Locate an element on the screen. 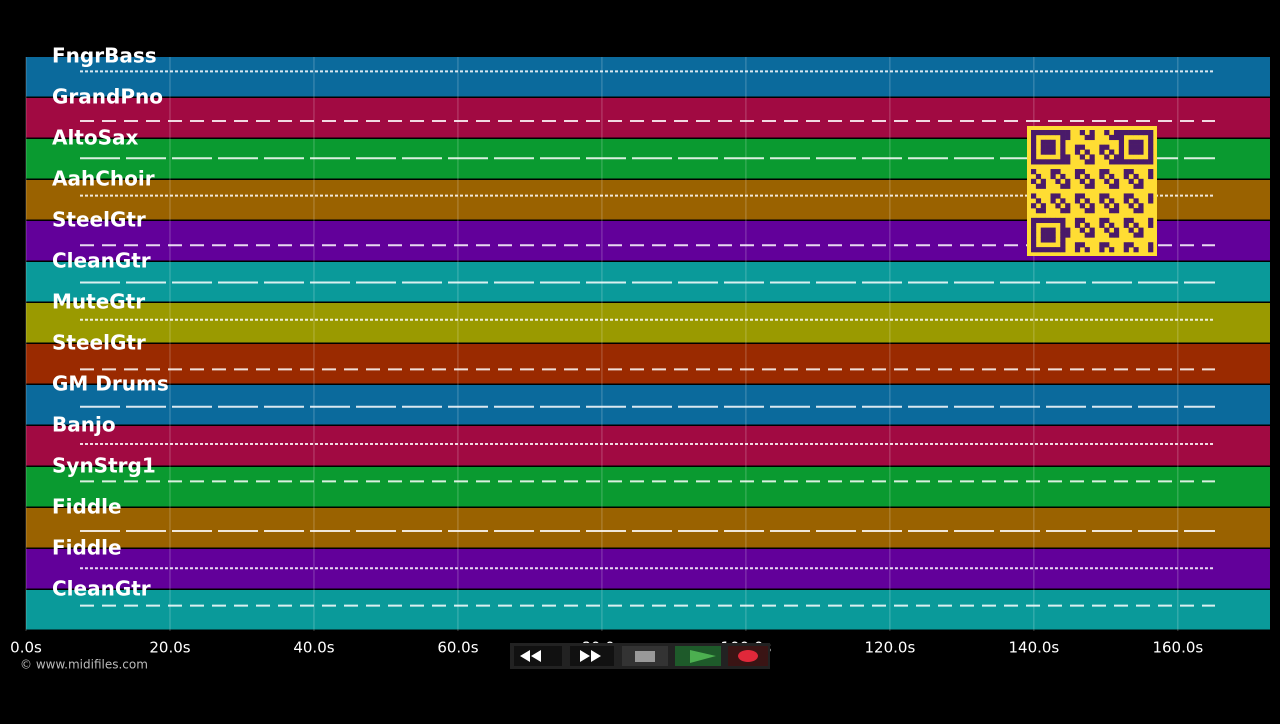 This screenshot has height=724, width=1280. track-label: SteelGtr is located at coordinates (99, 343).